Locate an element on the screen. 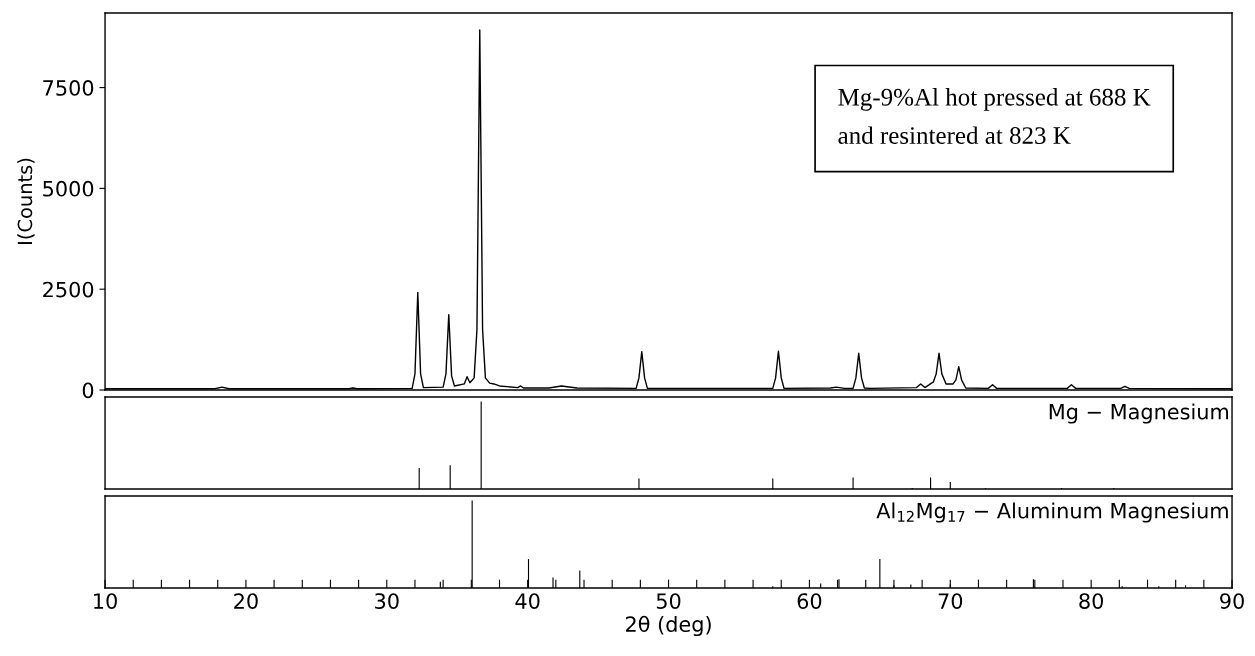 Image resolution: width=1255 pixels, height=656 pixels. x-tick-label: 40 is located at coordinates (527, 601).